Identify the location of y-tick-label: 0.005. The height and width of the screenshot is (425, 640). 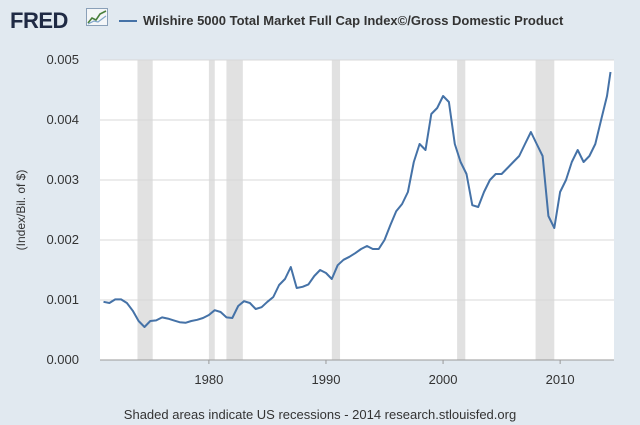
(62, 59).